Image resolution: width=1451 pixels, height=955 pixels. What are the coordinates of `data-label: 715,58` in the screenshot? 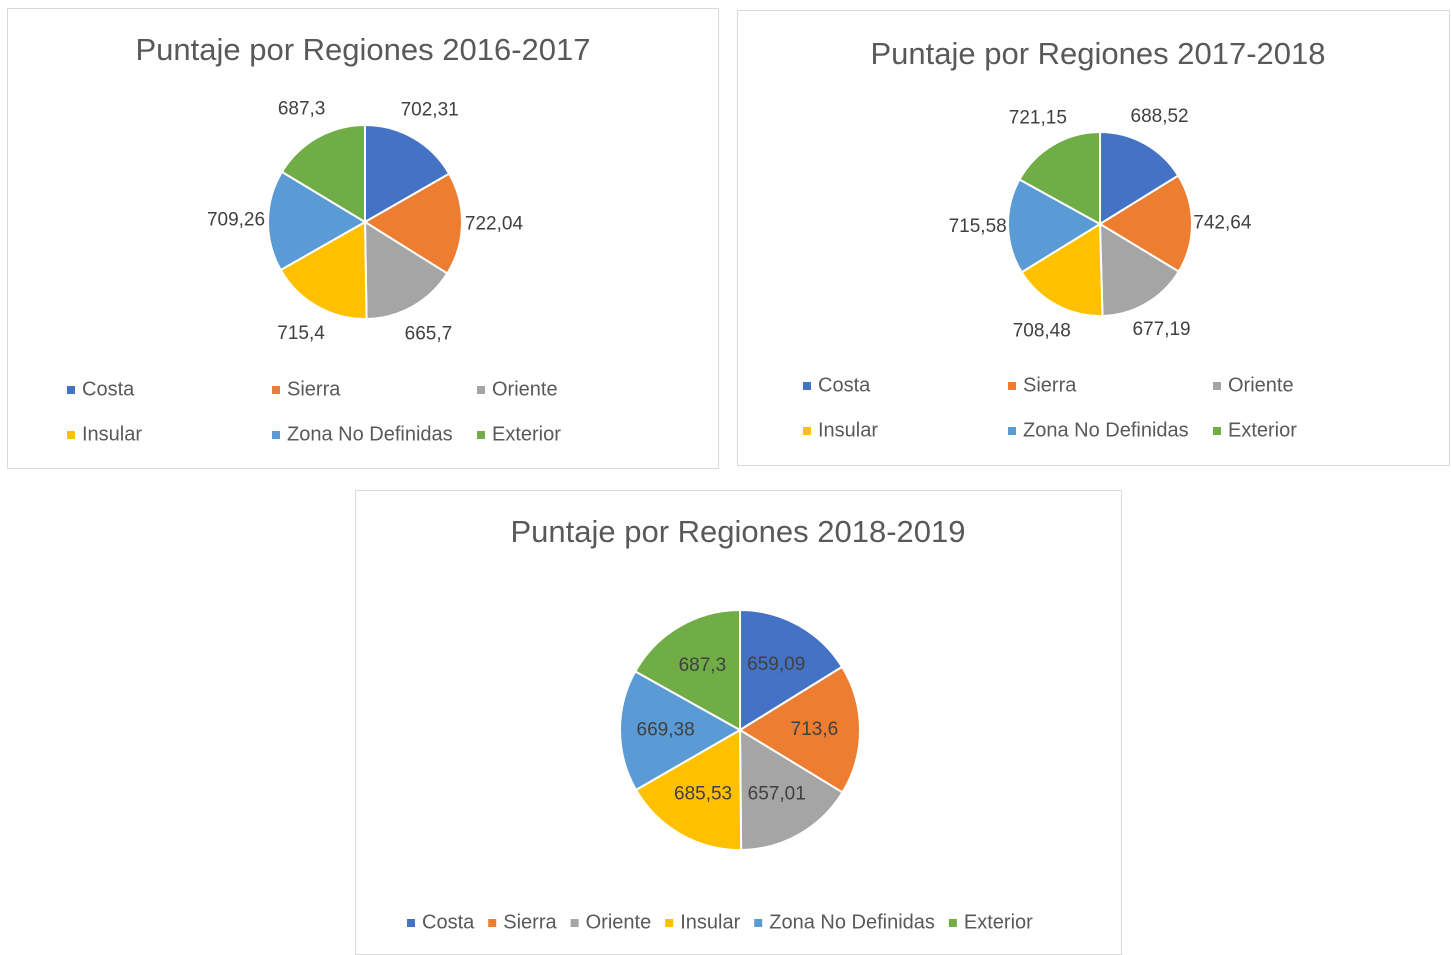 It's located at (978, 226).